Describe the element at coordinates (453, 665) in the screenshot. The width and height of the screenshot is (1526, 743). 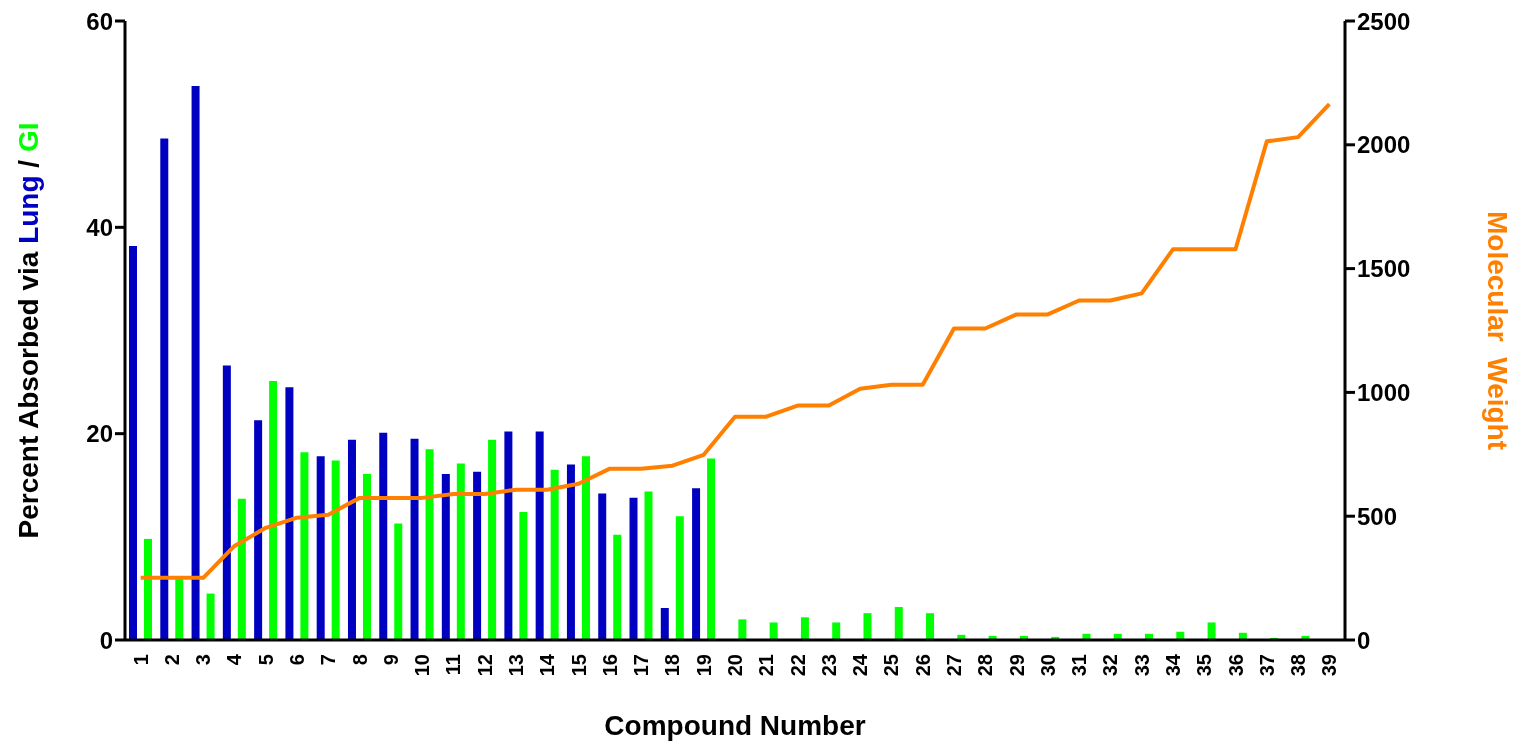
I see `x-tick-label: 11` at that location.